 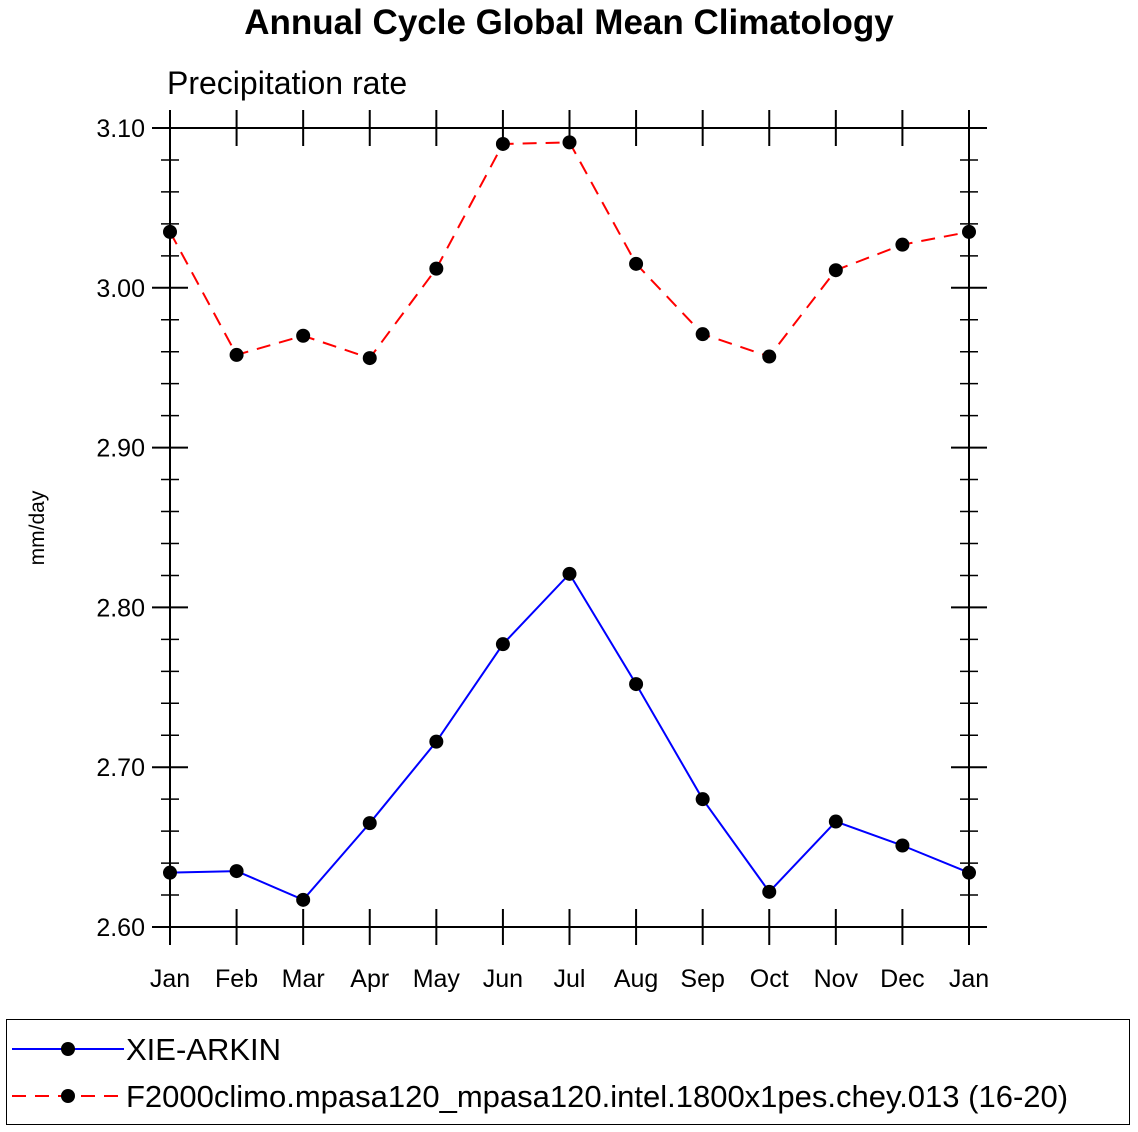 I want to click on y-tick-label: 3.10, so click(x=120, y=129).